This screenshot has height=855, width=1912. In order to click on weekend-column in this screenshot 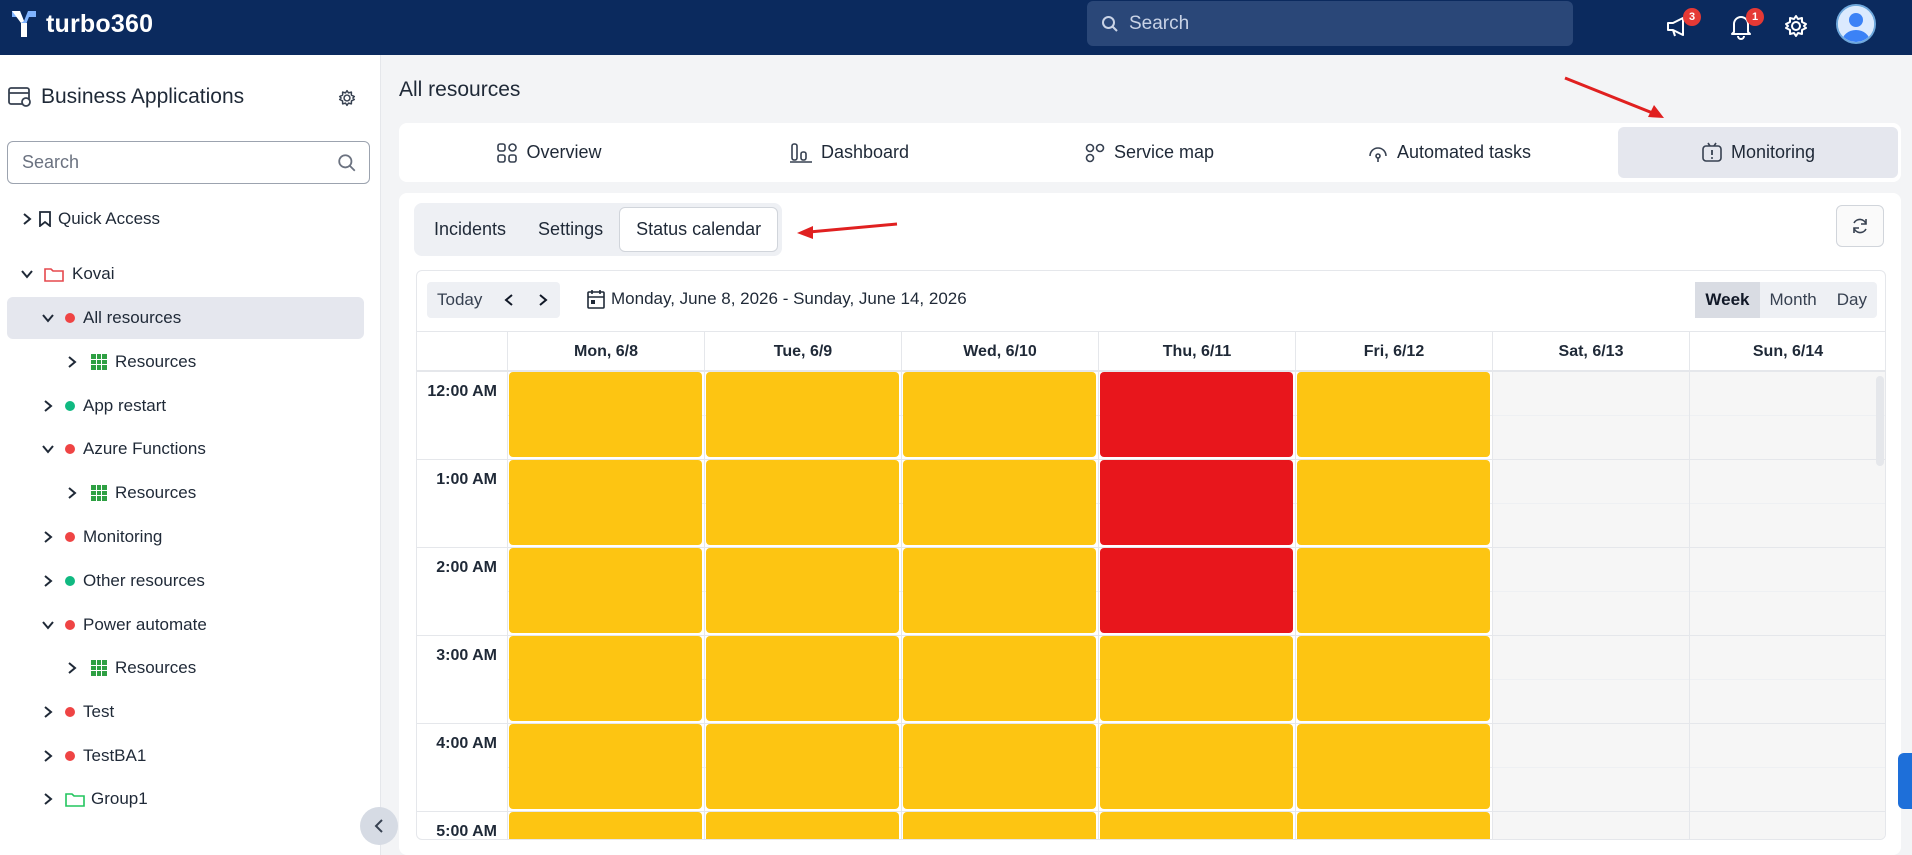, I will do `click(1787, 605)`.